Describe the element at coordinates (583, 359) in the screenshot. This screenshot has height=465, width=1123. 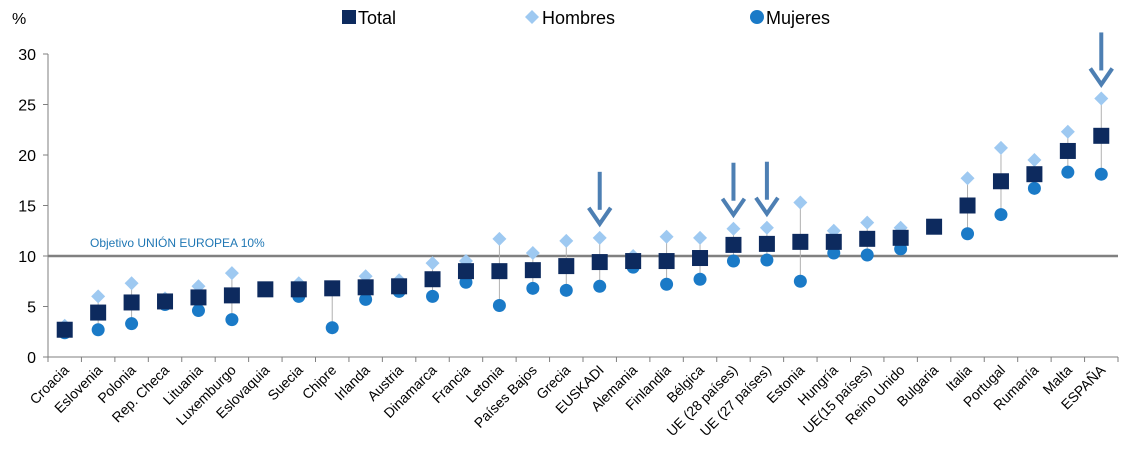
I see `x-axis-ticks` at that location.